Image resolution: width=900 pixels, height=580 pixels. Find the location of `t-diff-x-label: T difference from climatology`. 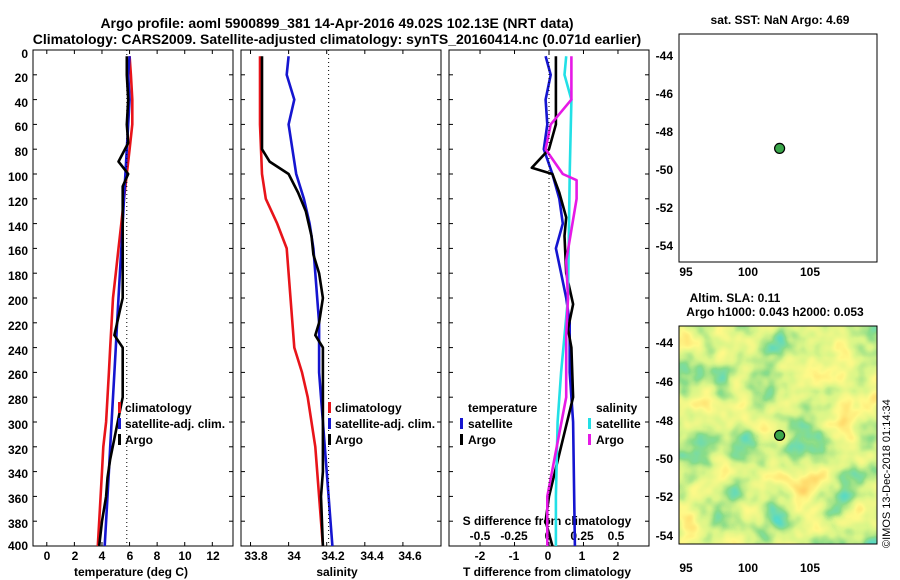

t-diff-x-label: T difference from climatology is located at coordinates (547, 572).